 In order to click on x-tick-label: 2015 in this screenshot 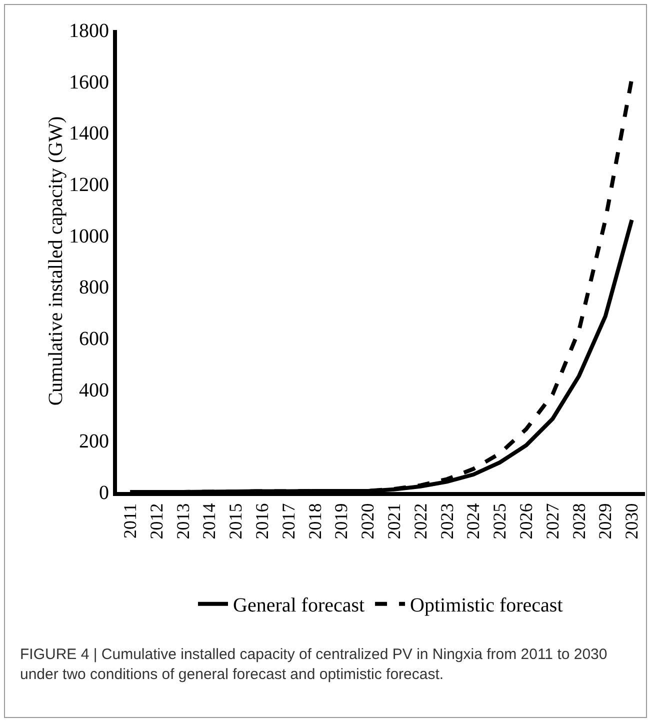, I will do `click(236, 521)`.